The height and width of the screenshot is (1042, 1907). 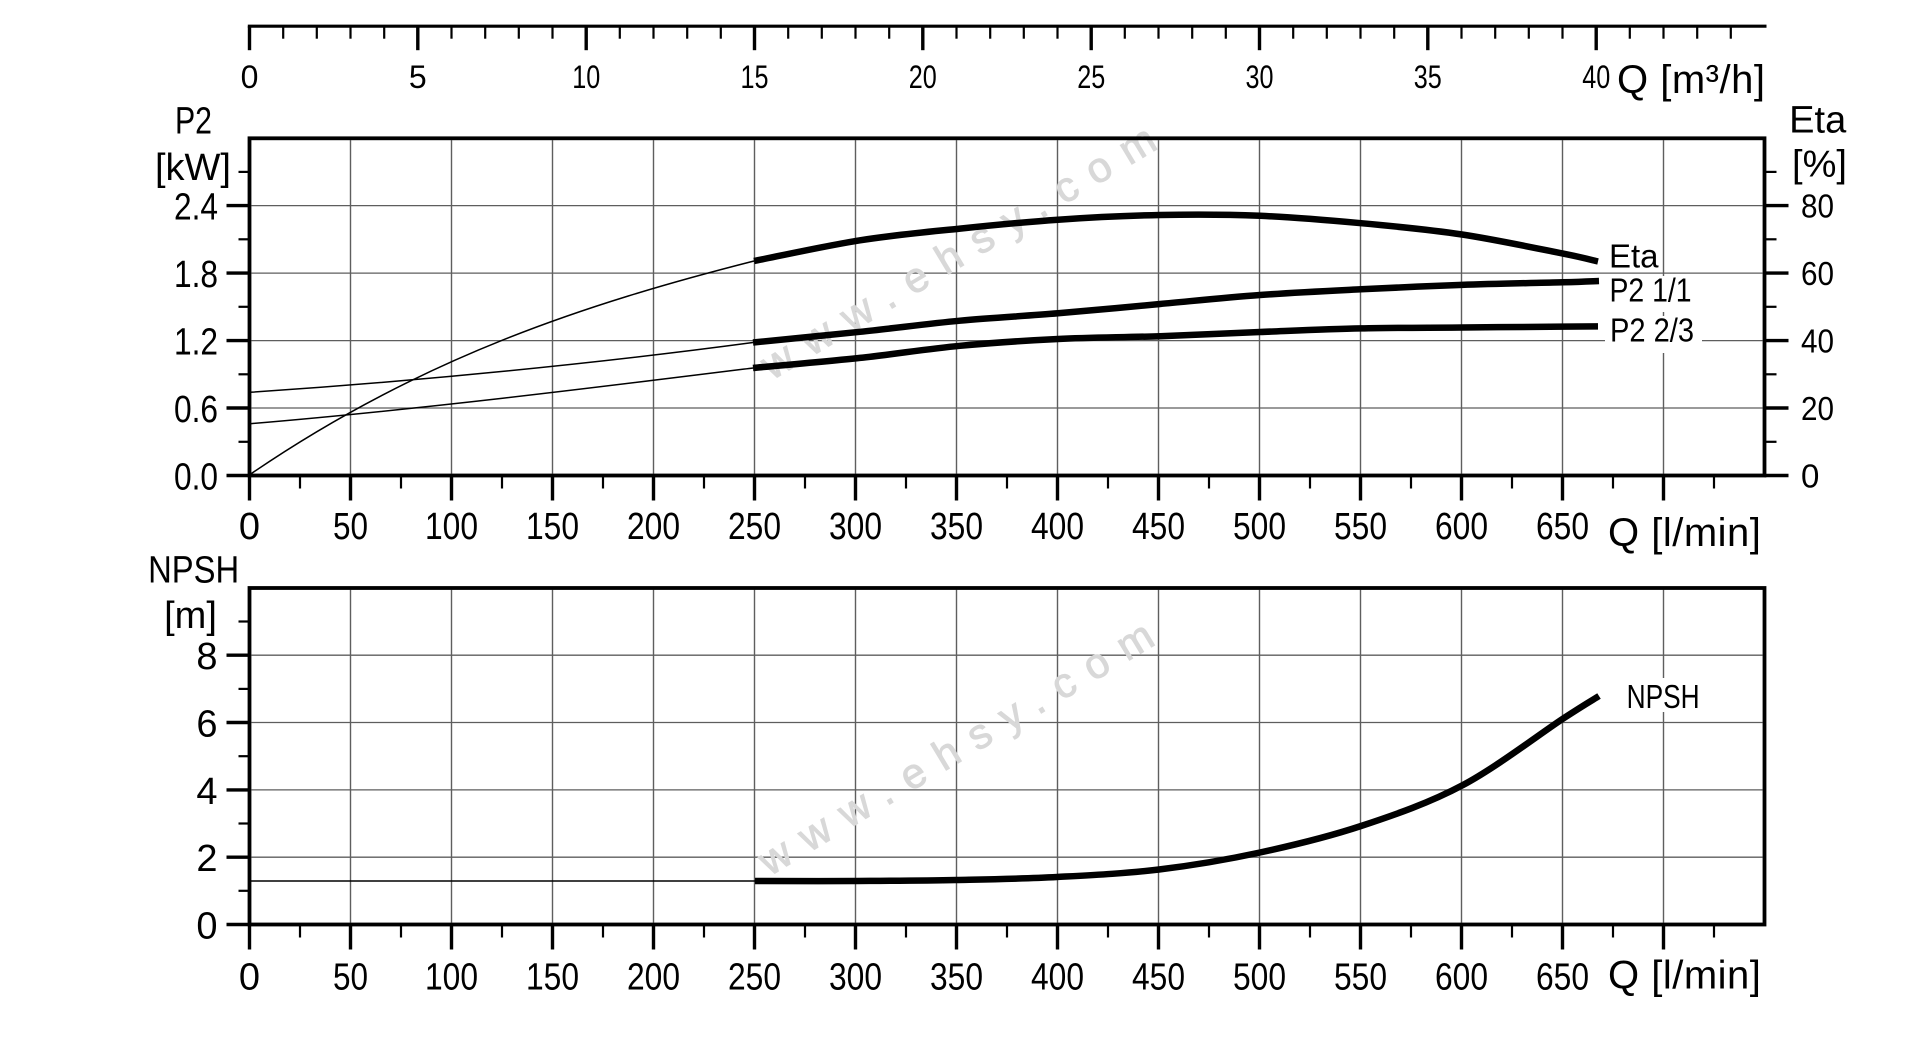 What do you see at coordinates (206, 657) in the screenshot?
I see `svg-text: 8` at bounding box center [206, 657].